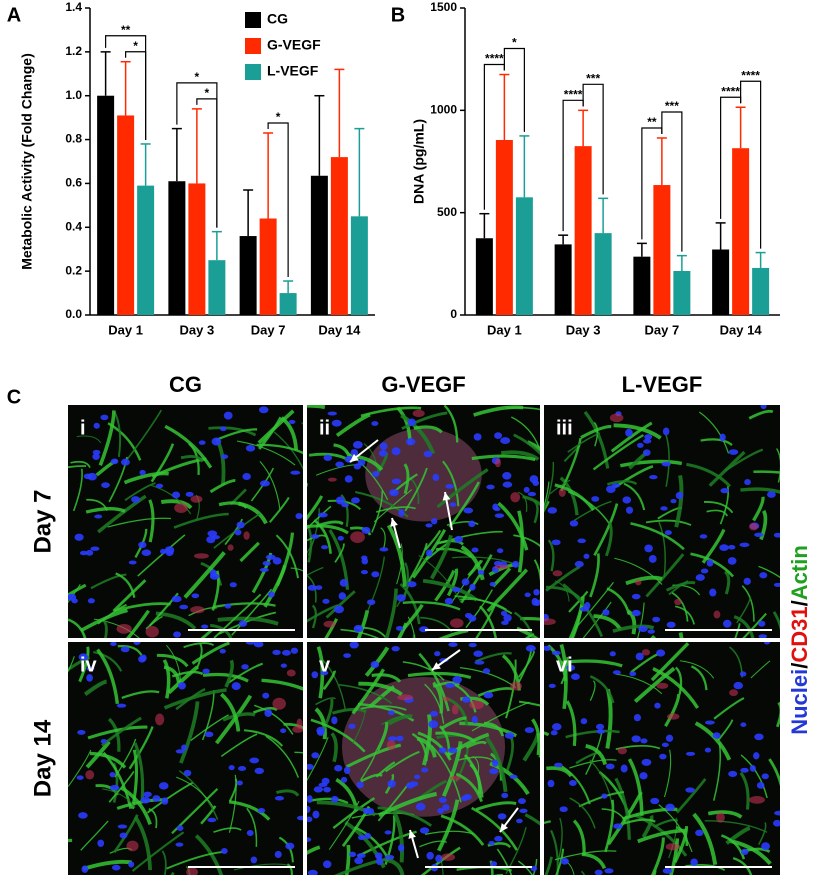  Describe the element at coordinates (662, 384) in the screenshot. I see `column-label: L-VEGF` at that location.